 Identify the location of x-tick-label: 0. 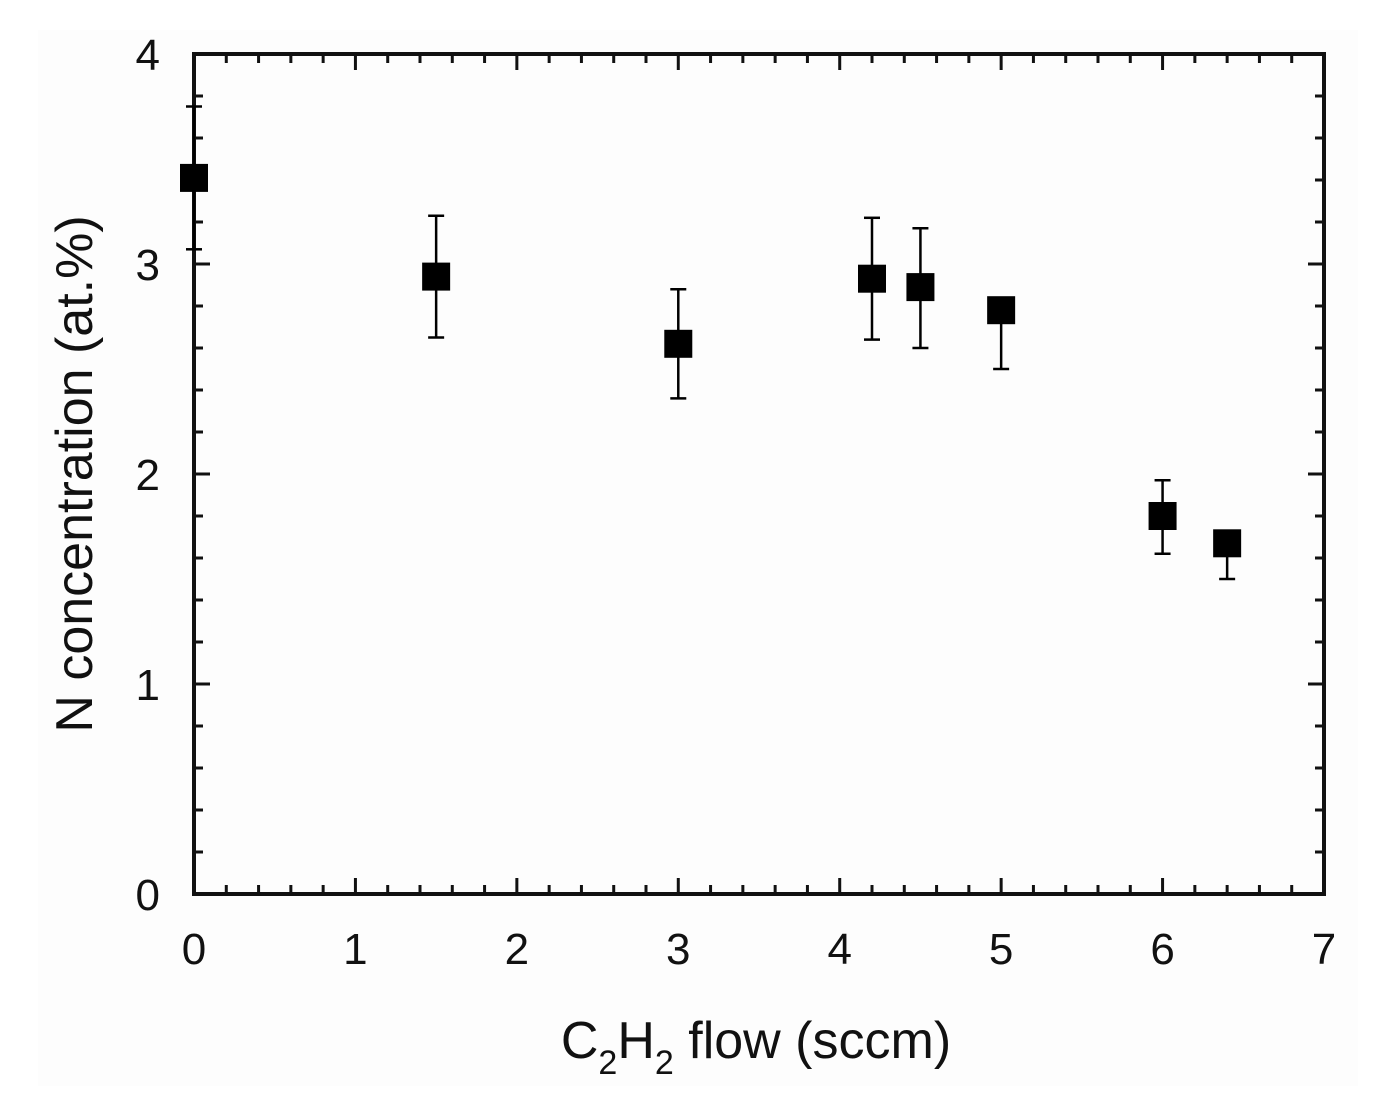
(194, 949).